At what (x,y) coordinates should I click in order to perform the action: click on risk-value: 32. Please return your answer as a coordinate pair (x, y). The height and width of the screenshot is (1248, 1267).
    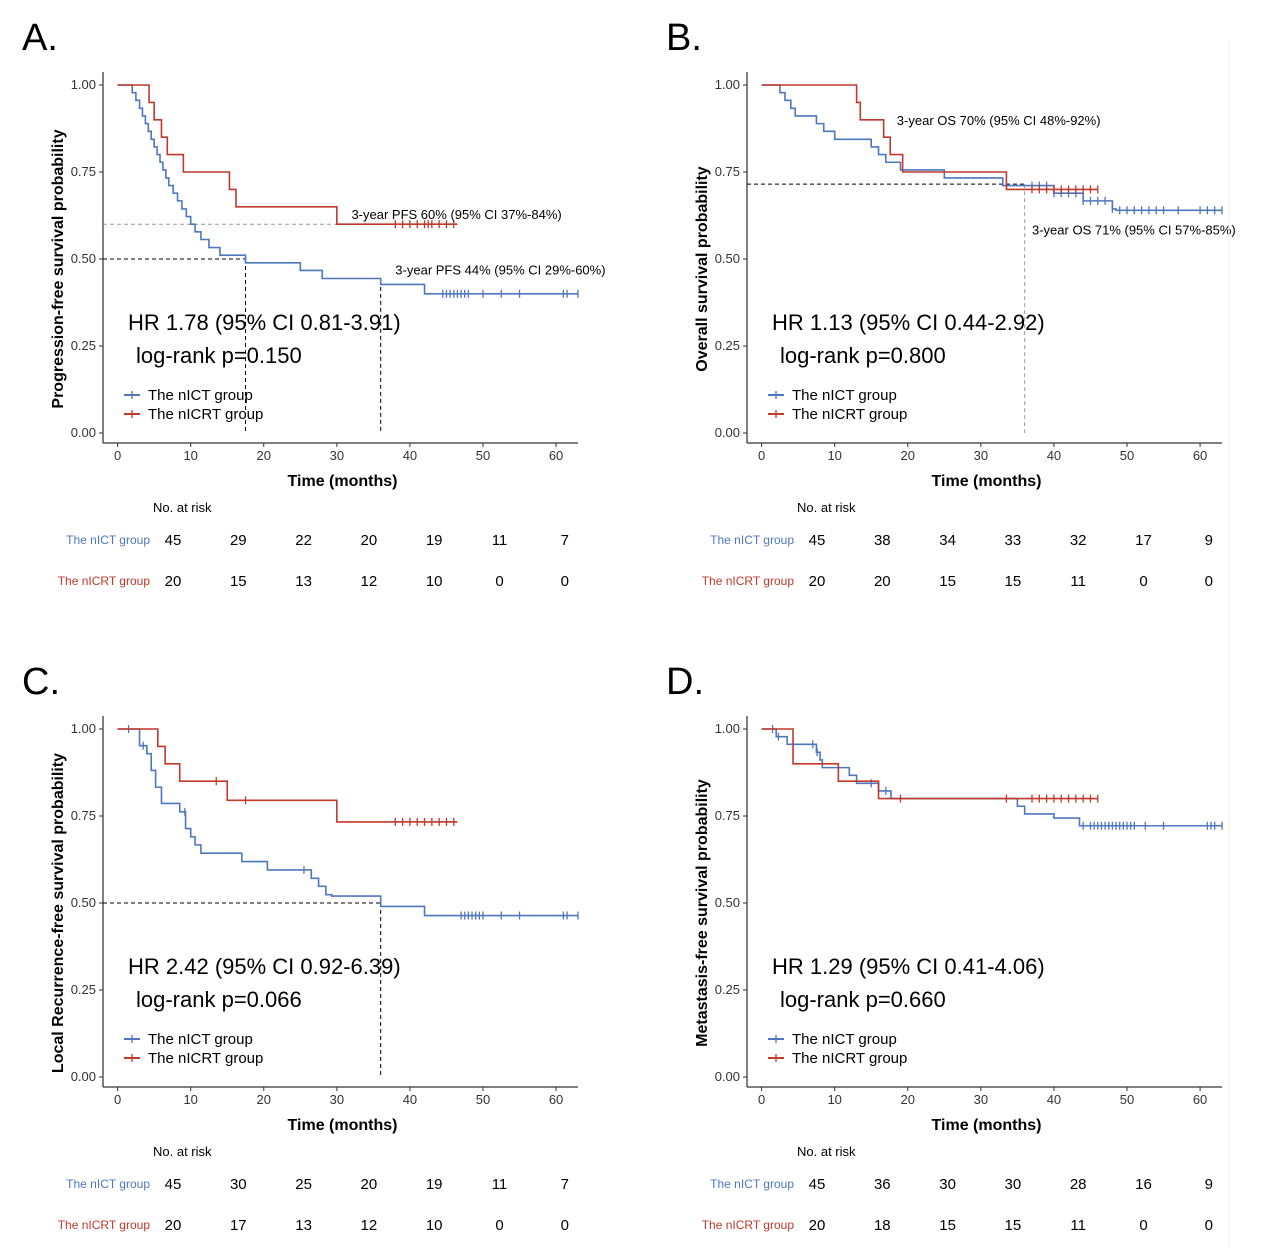
    Looking at the image, I should click on (1078, 540).